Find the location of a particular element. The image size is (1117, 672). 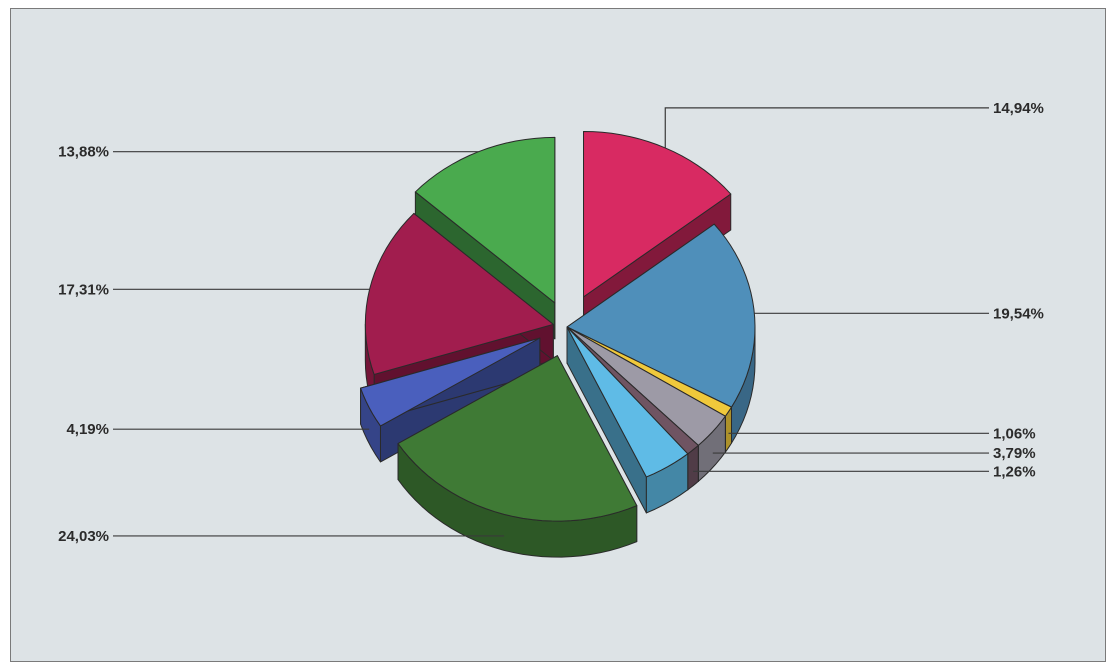

slice-label: 17,31% is located at coordinates (214, 289).